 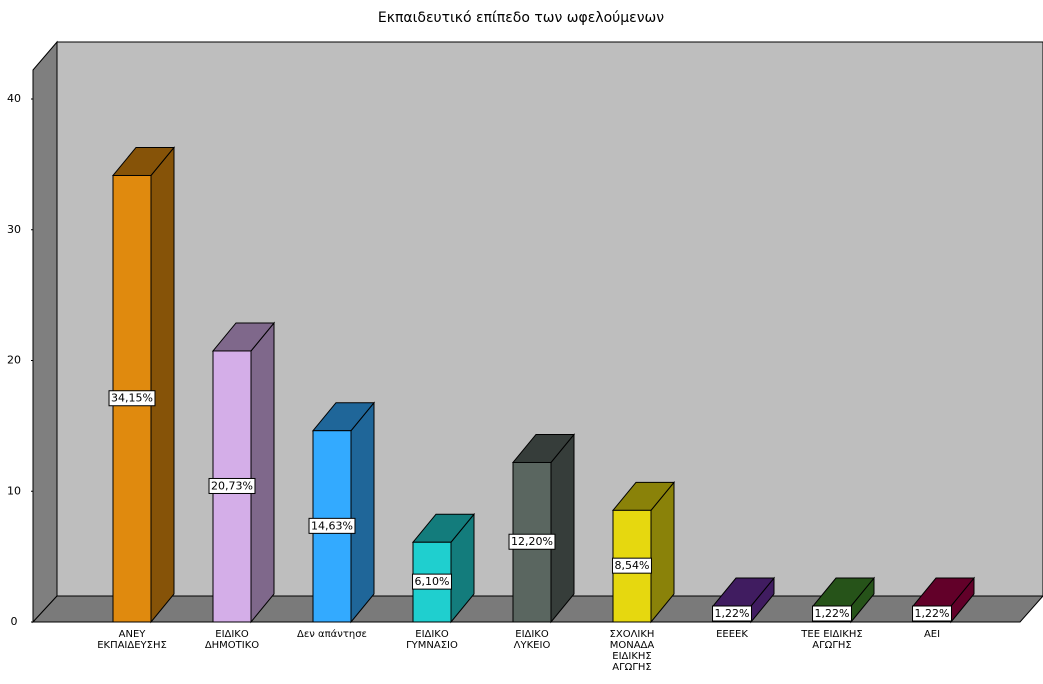 I want to click on x-tick-label: ΤΕΕ ΕΙΔΙΚΗΣ ΑΓΩΓΗΣ, so click(x=831, y=640).